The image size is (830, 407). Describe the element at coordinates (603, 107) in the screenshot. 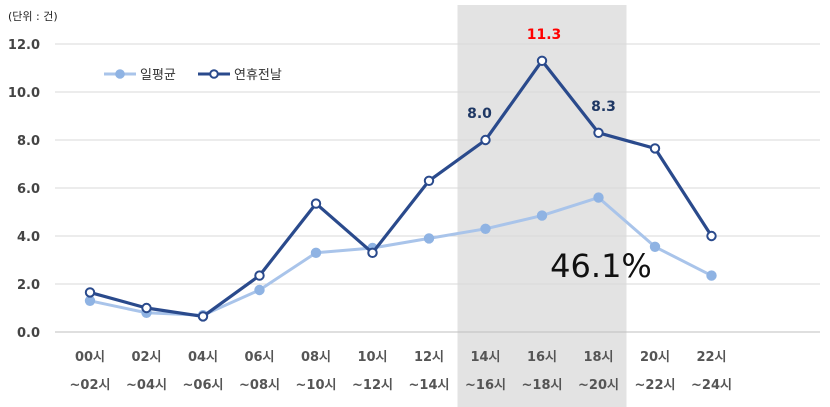

I see `data-label: 8.3` at that location.